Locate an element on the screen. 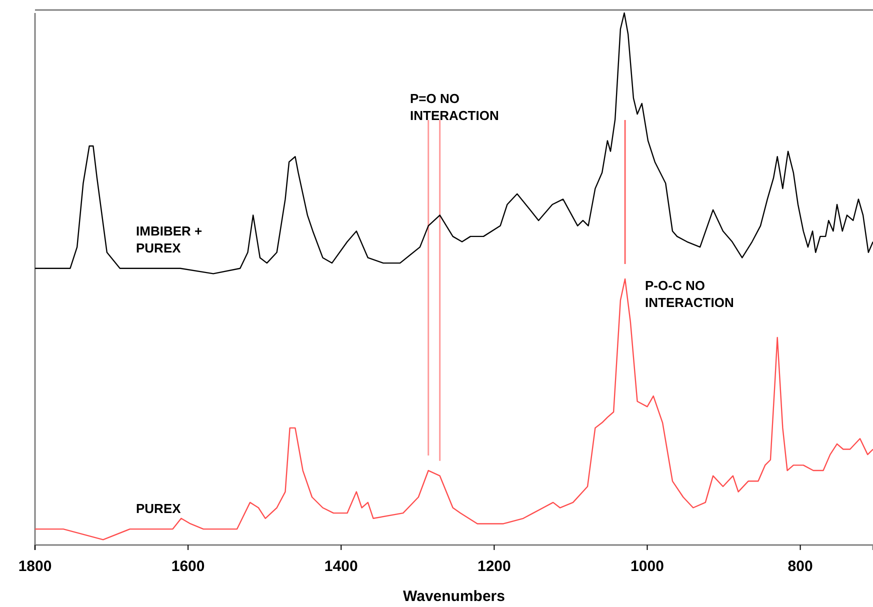 This screenshot has height=607, width=873. x-tick-label: 1800 is located at coordinates (35, 566).